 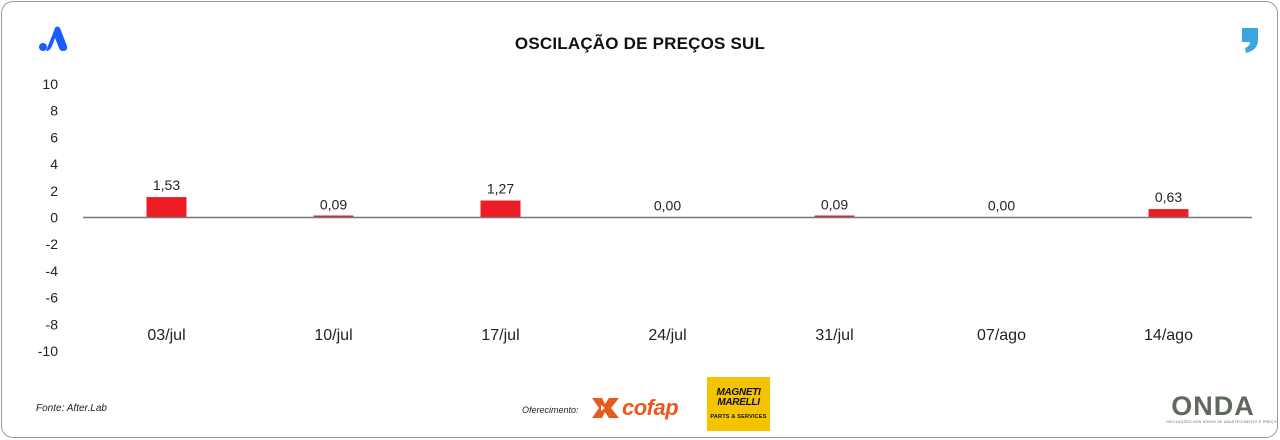 I want to click on magneti-subtitle: PARTS & SERVICES, so click(x=738, y=417).